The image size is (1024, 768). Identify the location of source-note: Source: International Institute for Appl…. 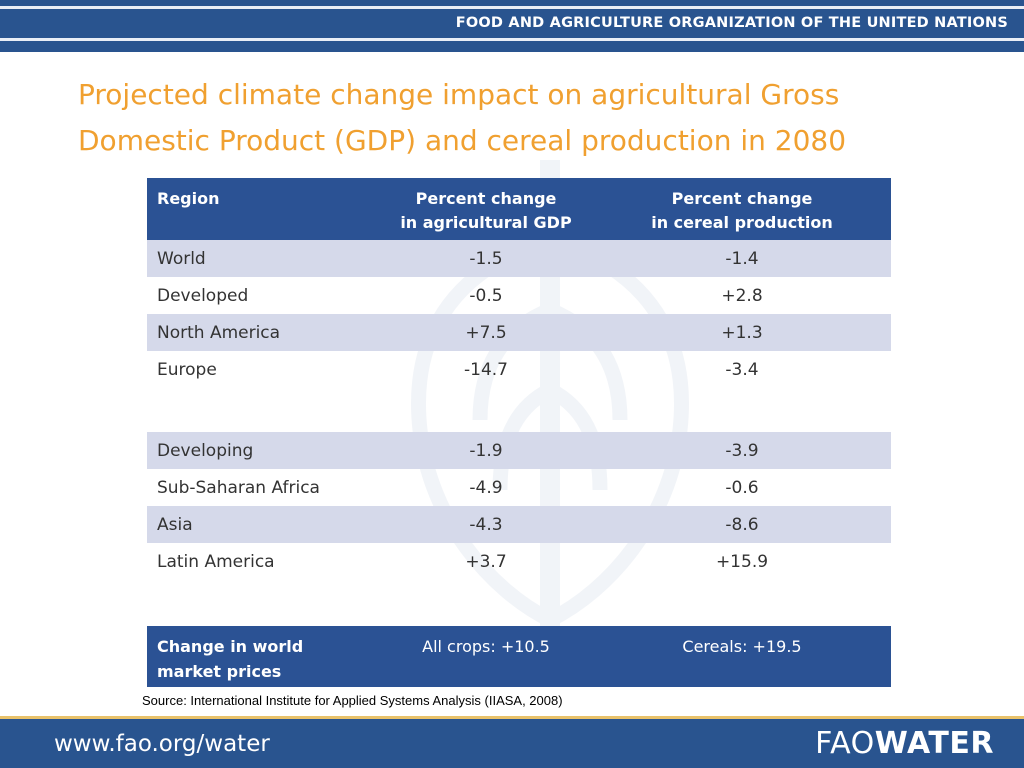
(352, 700).